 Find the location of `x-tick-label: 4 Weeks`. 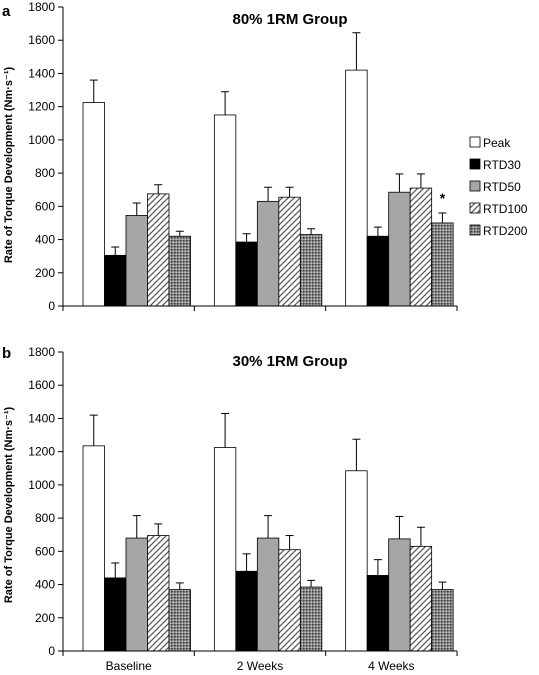

x-tick-label: 4 Weeks is located at coordinates (391, 666).